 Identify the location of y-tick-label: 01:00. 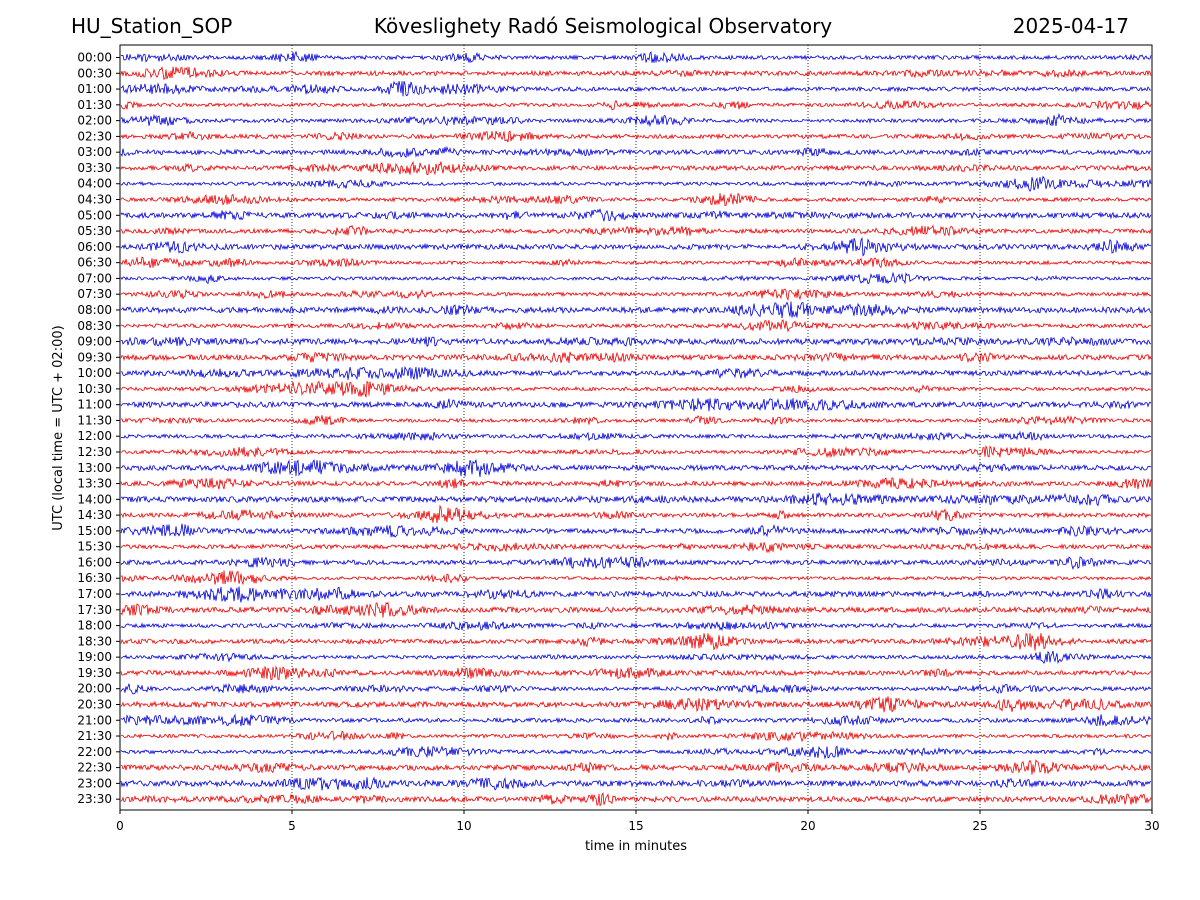
(94, 89).